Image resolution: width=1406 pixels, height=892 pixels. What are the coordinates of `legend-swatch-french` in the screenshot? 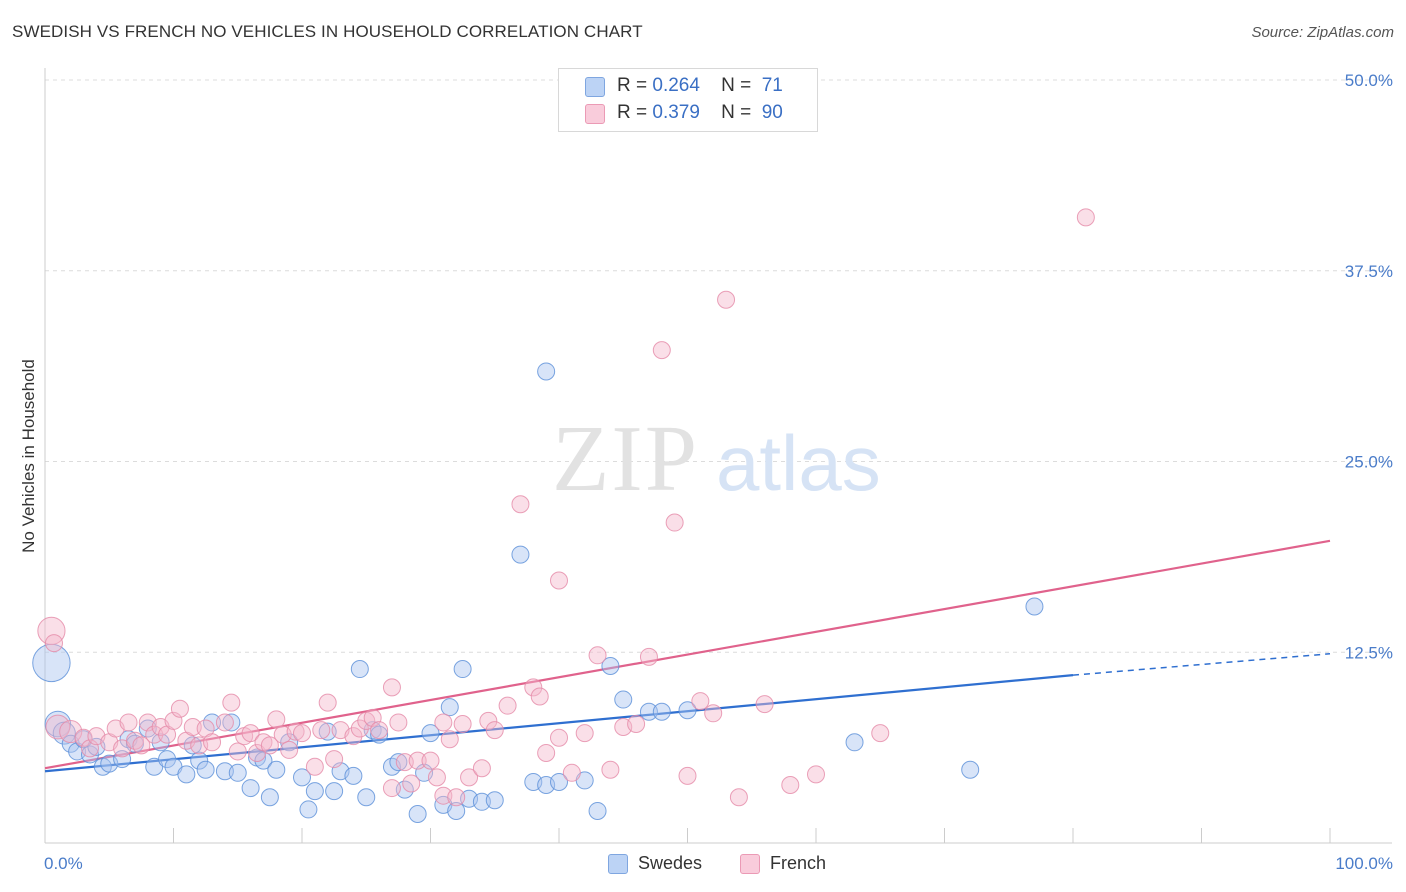 It's located at (595, 114).